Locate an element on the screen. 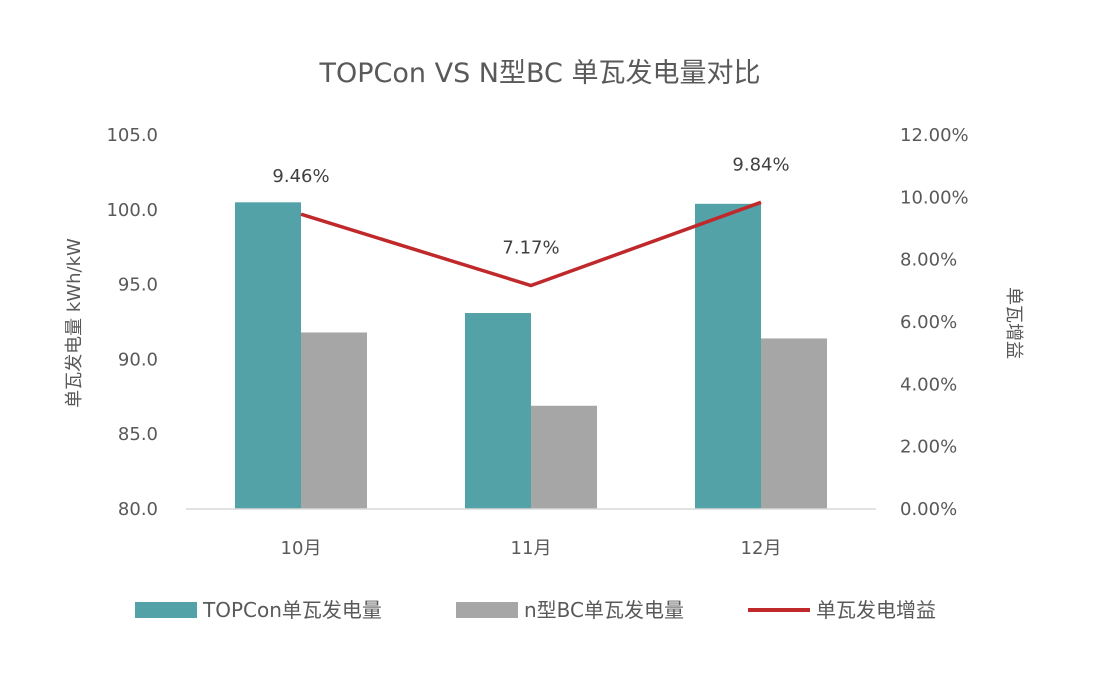 This screenshot has height=675, width=1100. gain-line is located at coordinates (531, 244).